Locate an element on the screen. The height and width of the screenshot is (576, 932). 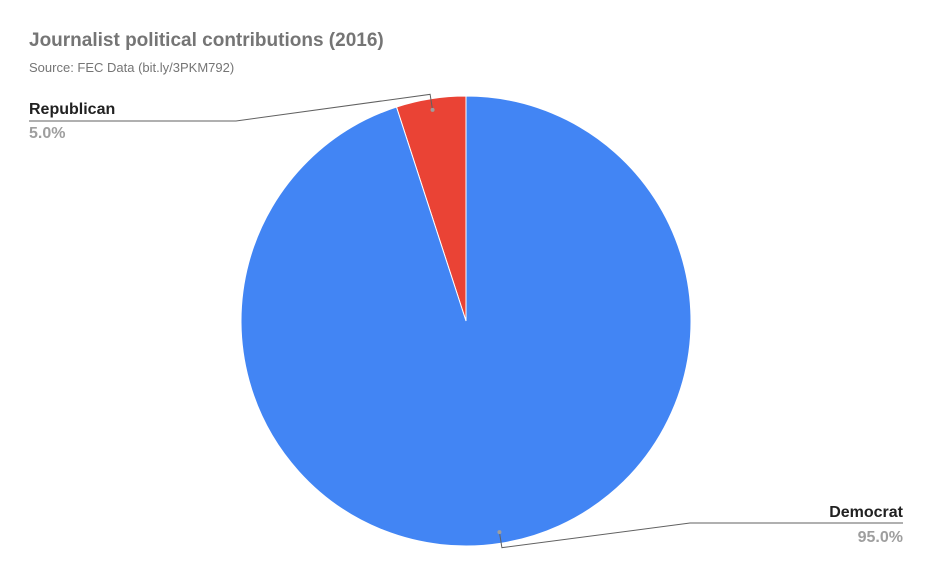
leader-line-republican is located at coordinates (231, 107).